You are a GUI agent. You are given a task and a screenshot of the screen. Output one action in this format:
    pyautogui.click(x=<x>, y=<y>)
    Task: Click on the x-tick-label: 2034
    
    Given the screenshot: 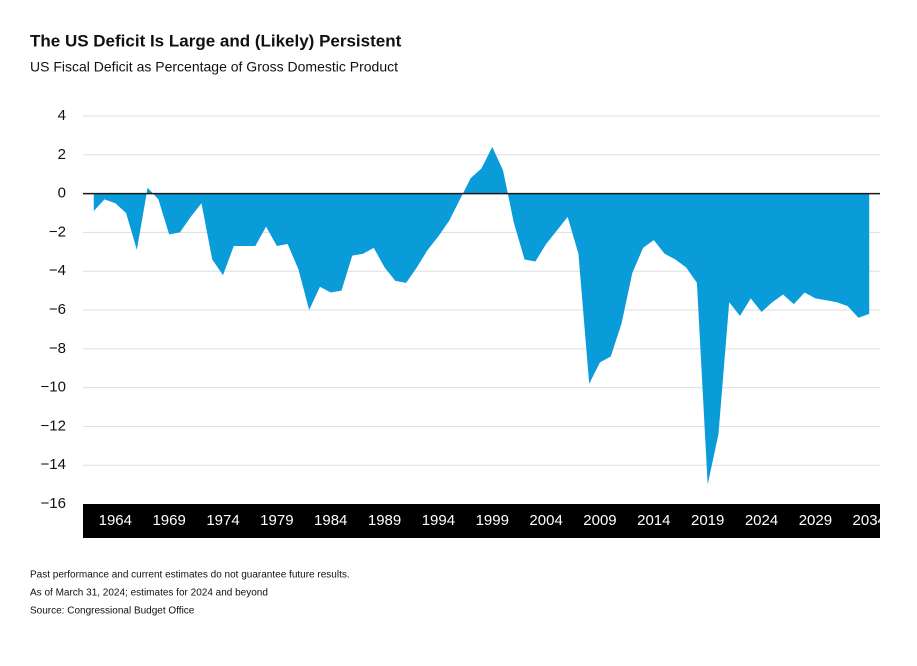 What is the action you would take?
    pyautogui.click(x=869, y=520)
    